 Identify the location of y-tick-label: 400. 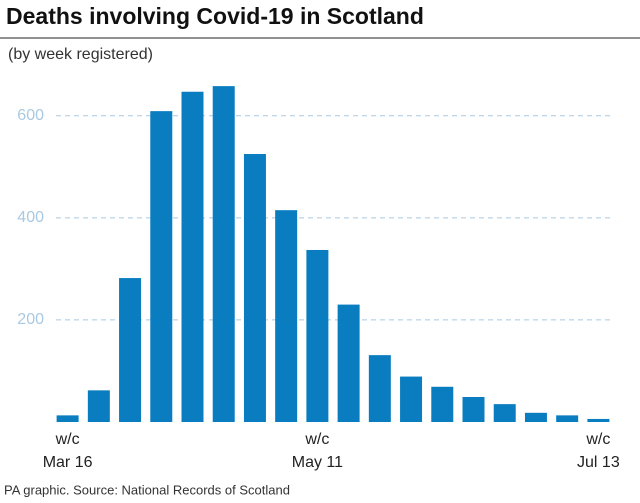
(30, 217).